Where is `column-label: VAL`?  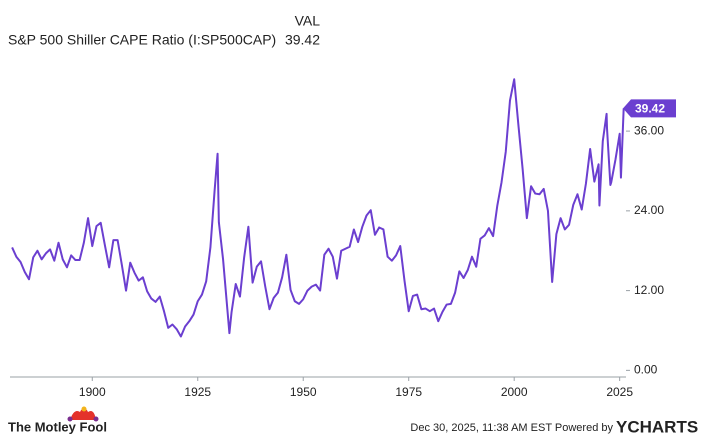 column-label: VAL is located at coordinates (308, 21).